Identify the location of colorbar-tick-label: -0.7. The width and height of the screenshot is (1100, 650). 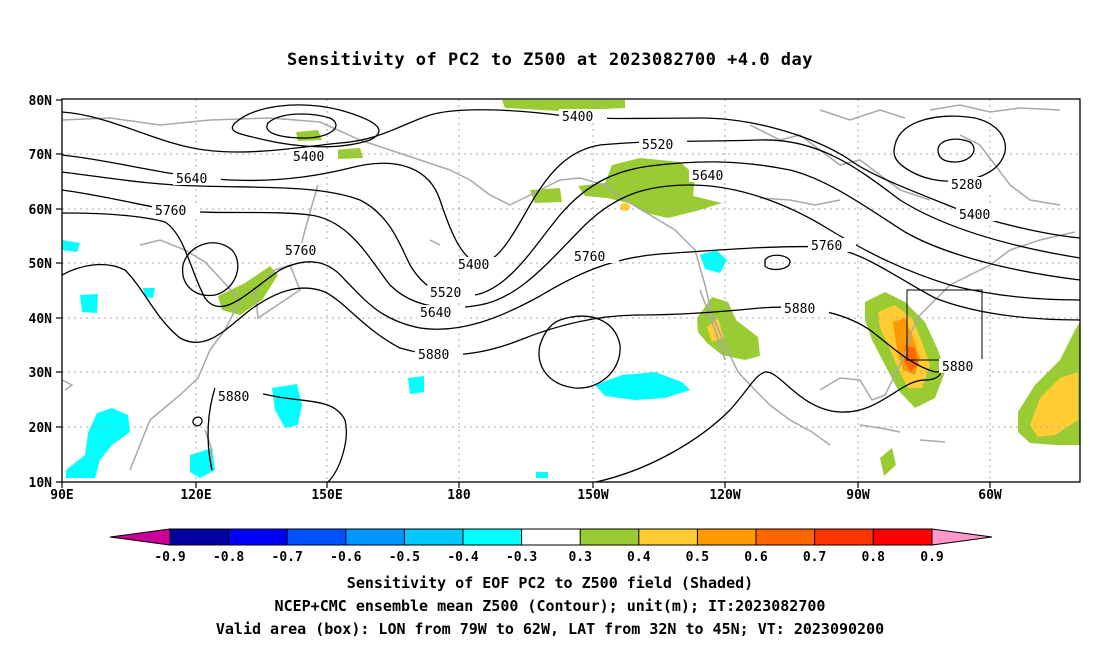
(287, 557).